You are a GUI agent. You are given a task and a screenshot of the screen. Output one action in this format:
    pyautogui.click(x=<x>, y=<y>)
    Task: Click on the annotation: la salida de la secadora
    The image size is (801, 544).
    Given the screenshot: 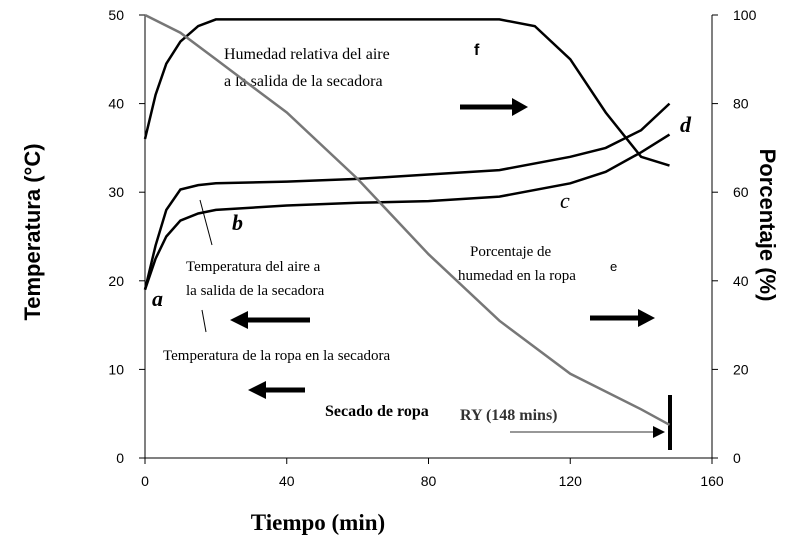 What is the action you would take?
    pyautogui.click(x=255, y=291)
    